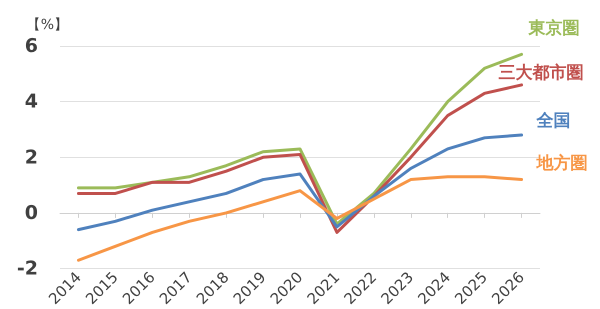 This screenshot has height=309, width=600. Describe the element at coordinates (541, 72) in the screenshot. I see `series-label: 三大都市圏` at that location.